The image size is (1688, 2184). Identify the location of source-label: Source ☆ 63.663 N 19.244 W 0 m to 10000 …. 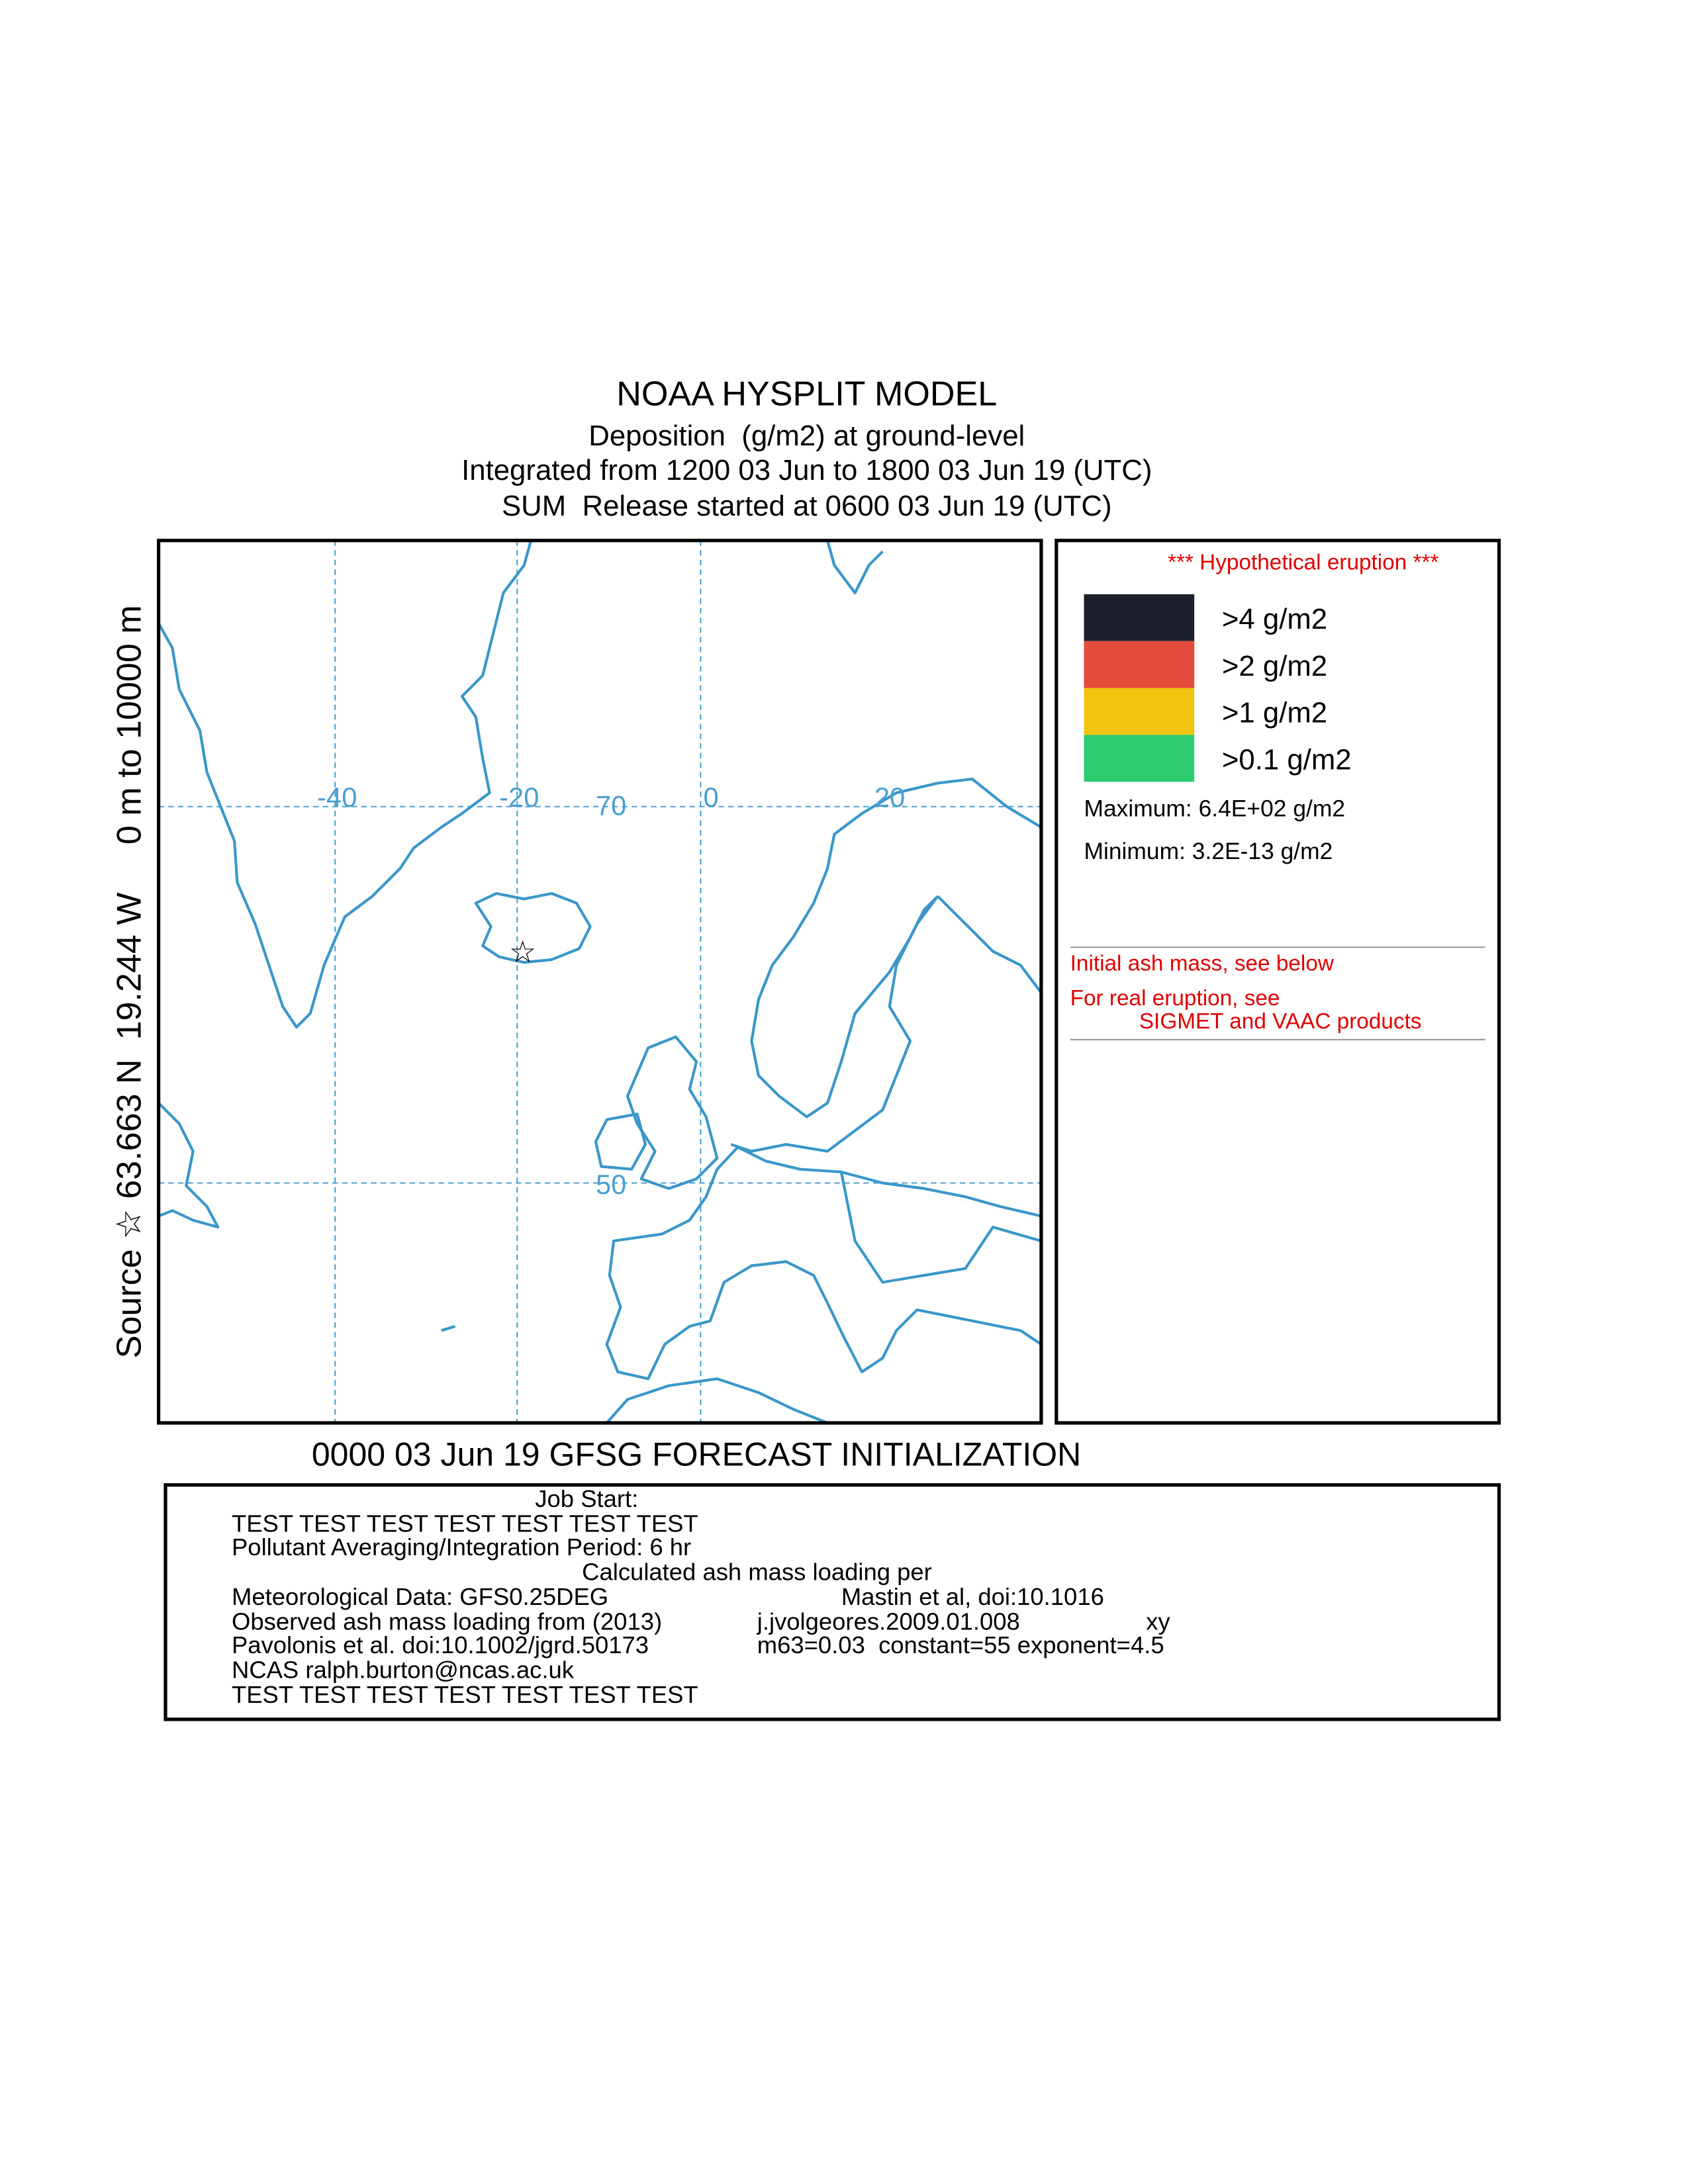
(130, 981).